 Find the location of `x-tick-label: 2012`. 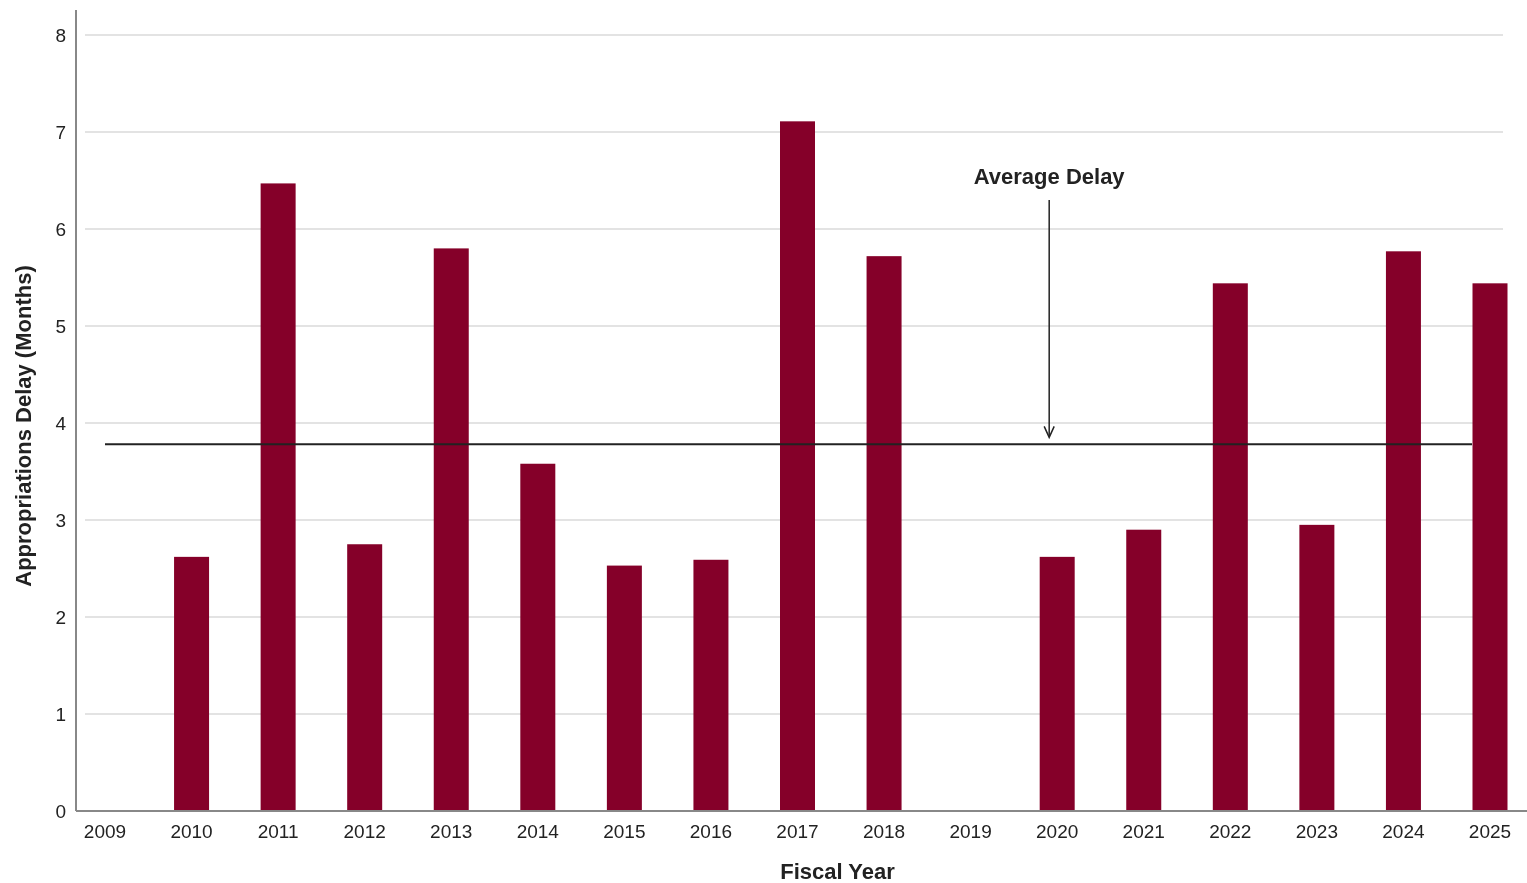

x-tick-label: 2012 is located at coordinates (364, 831).